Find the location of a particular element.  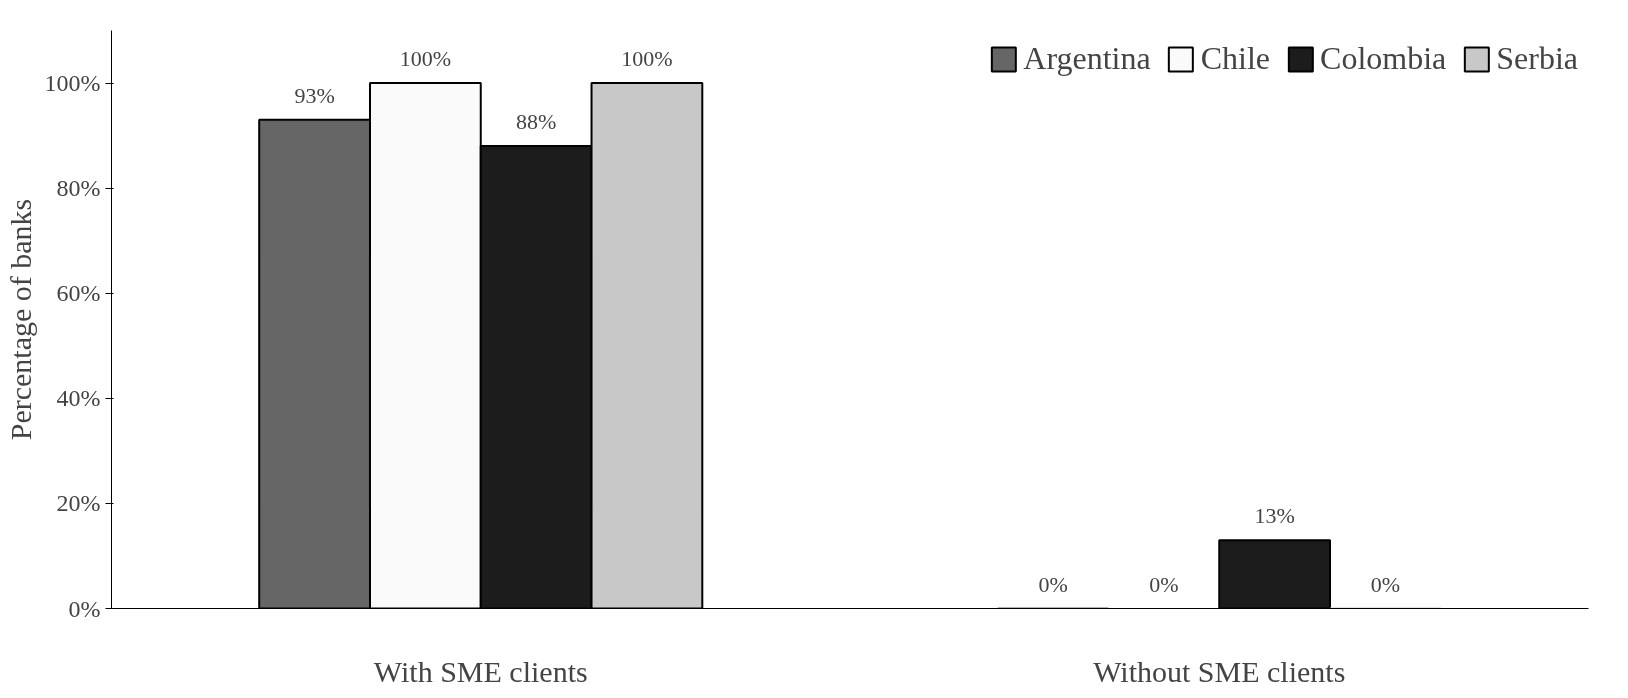

data-label: 88% is located at coordinates (536, 122).